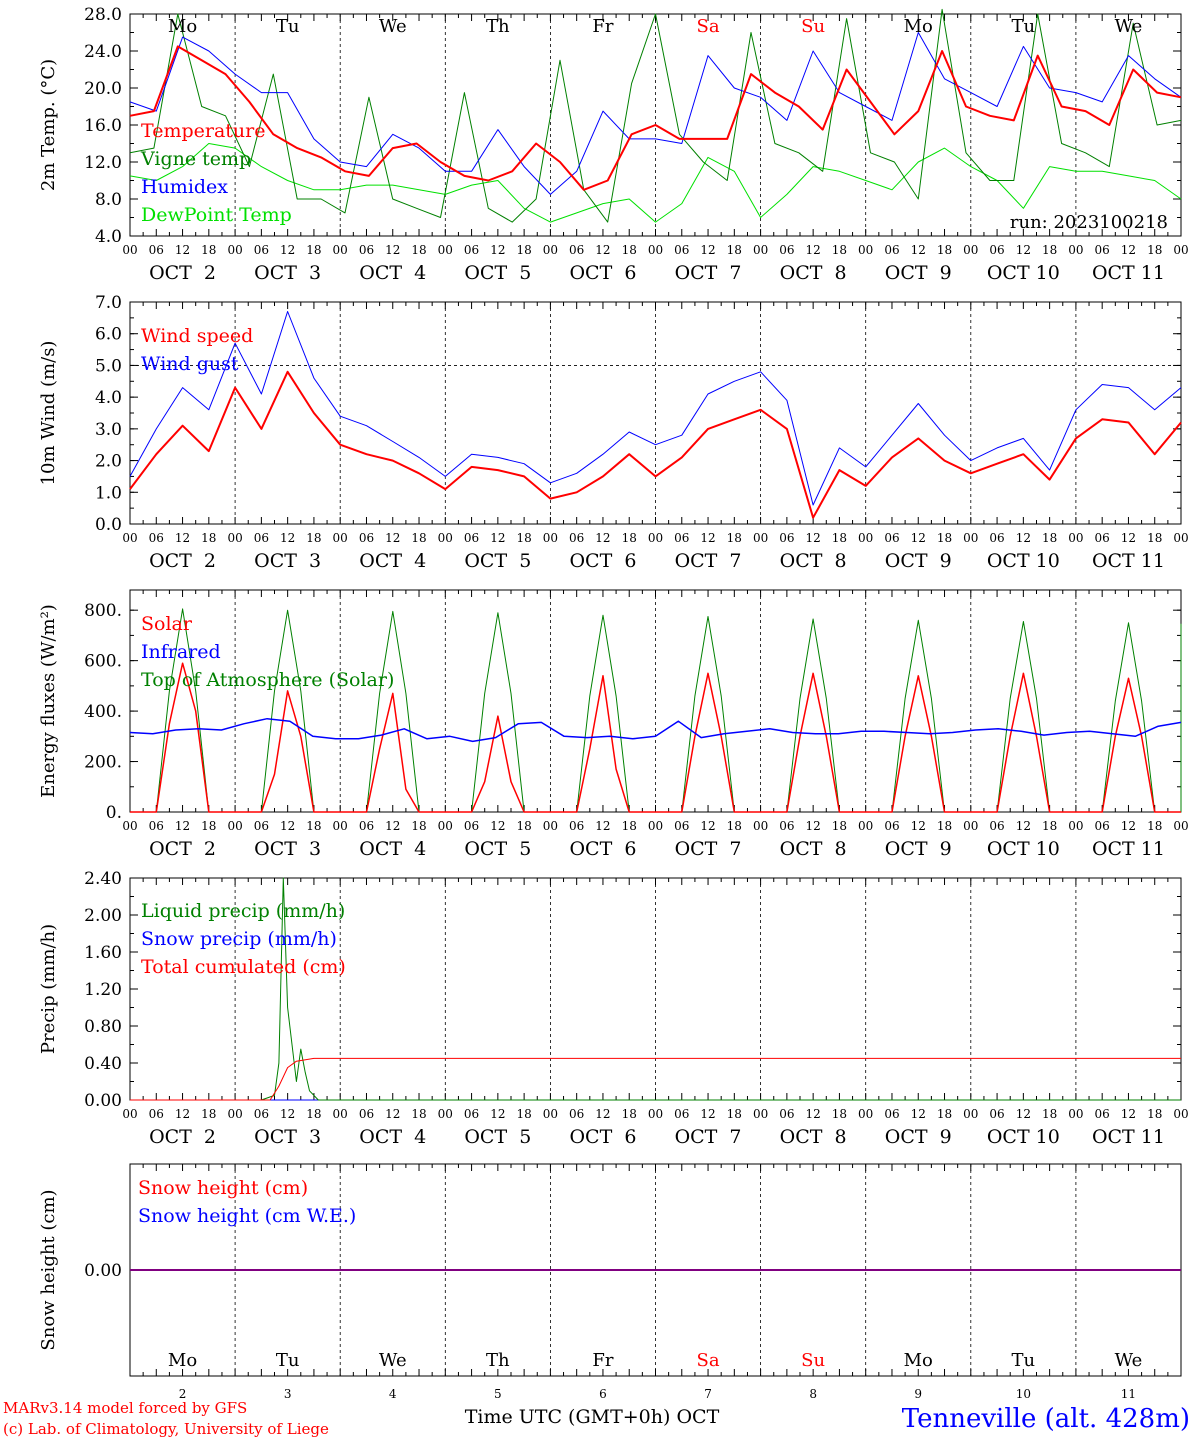 This screenshot has width=1194, height=1444. I want to click on y-tick-label: 0.00, so click(103, 1101).